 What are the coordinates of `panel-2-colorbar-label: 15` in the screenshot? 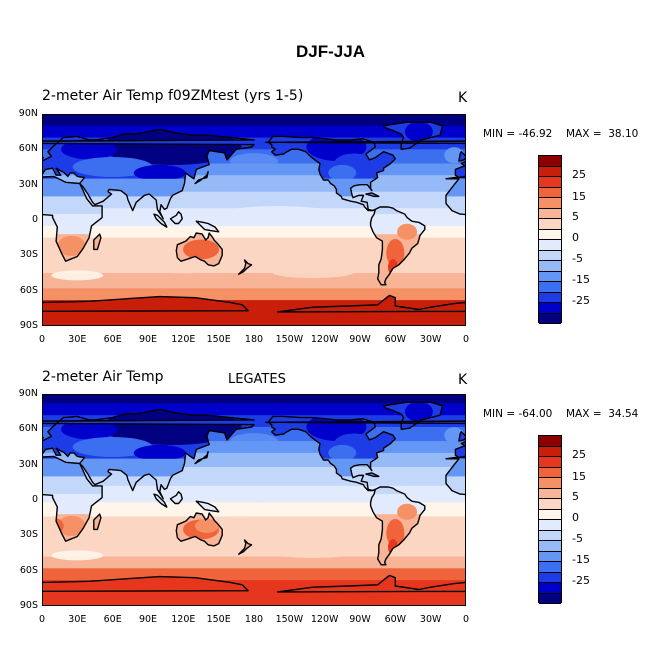 It's located at (579, 476).